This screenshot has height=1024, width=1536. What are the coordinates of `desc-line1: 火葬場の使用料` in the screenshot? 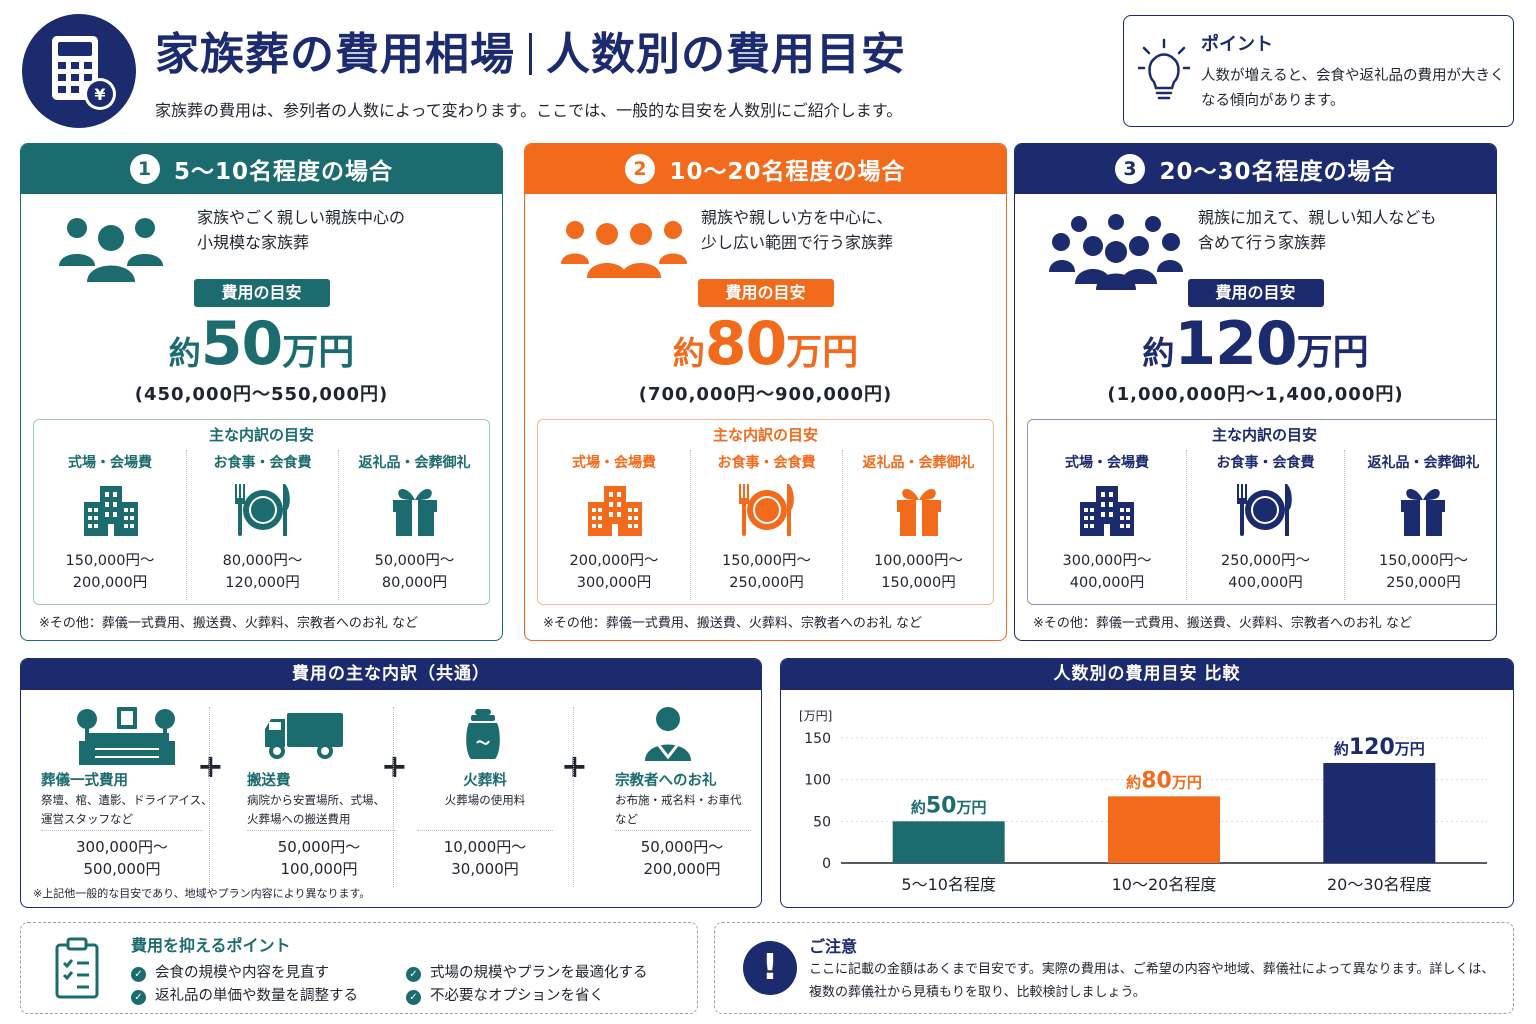 It's located at (485, 800).